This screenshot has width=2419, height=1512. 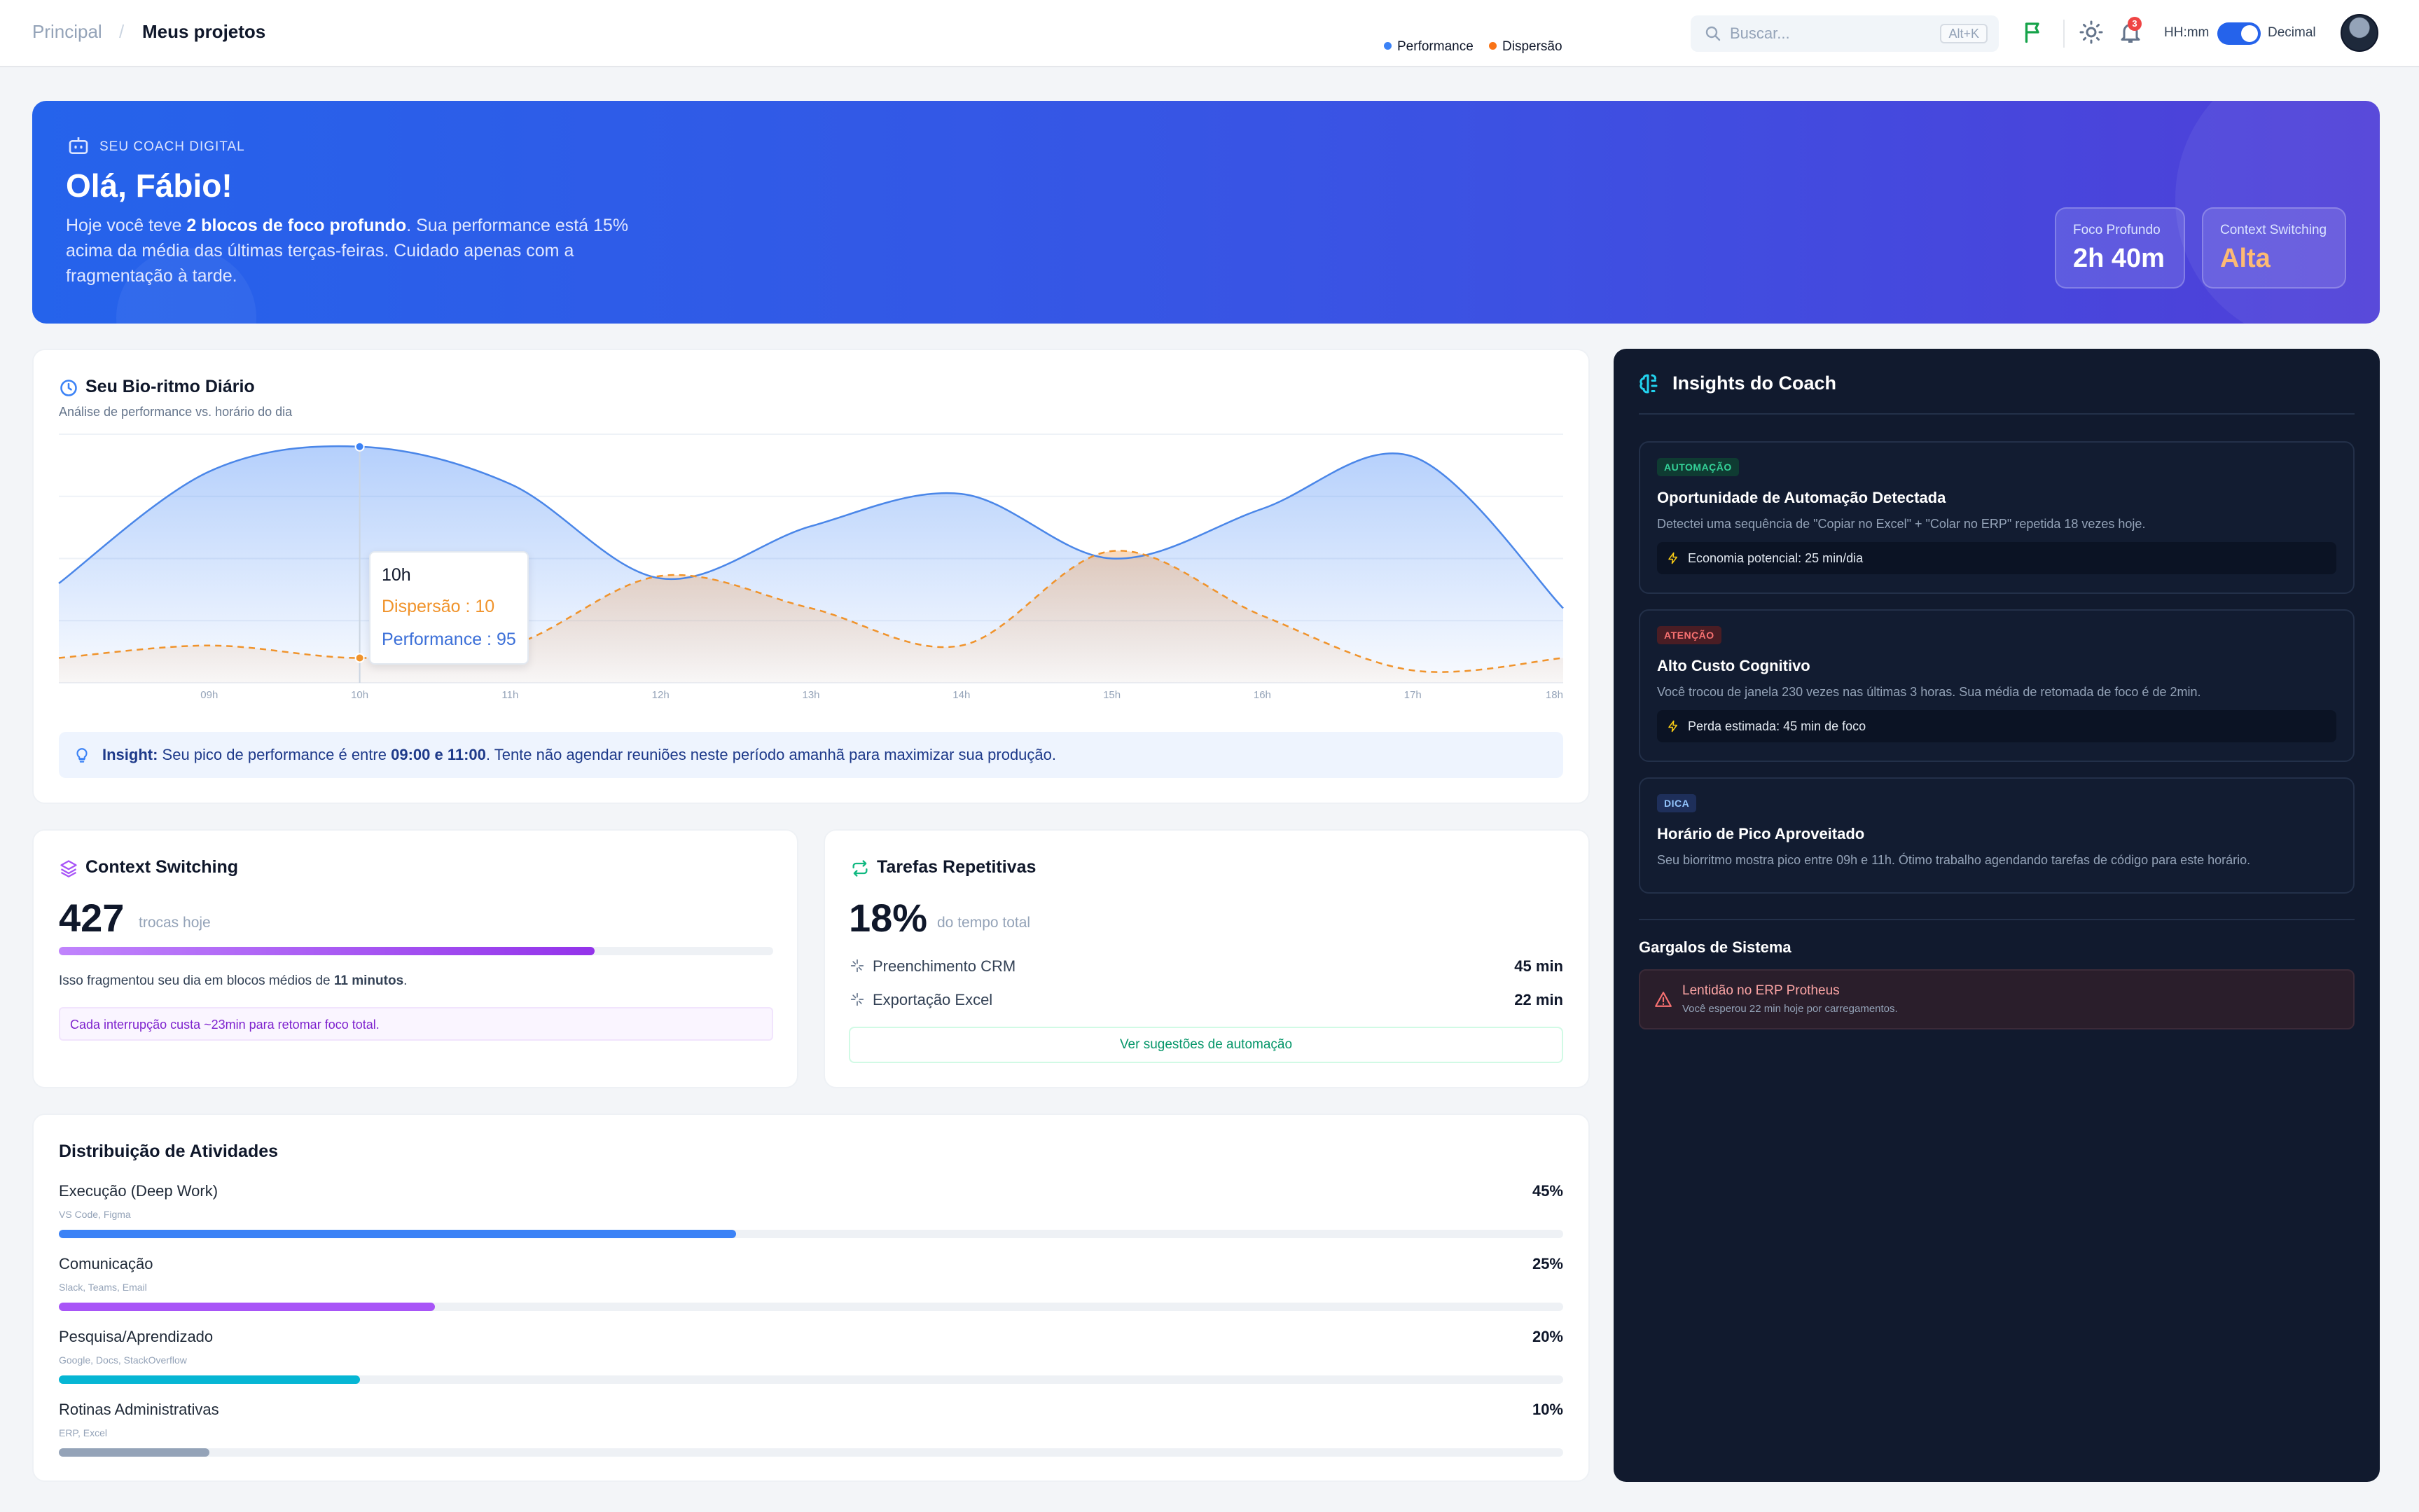 What do you see at coordinates (2245, 258) in the screenshot?
I see `stat-value: Alta` at bounding box center [2245, 258].